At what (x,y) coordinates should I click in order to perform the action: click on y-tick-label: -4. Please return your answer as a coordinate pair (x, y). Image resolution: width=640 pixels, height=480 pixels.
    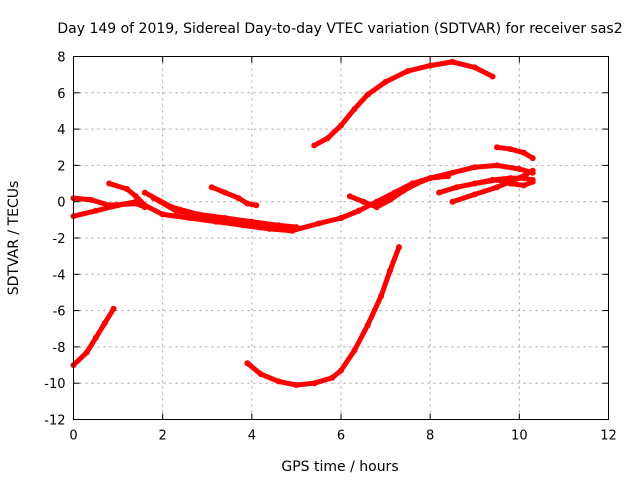
    Looking at the image, I should click on (59, 275).